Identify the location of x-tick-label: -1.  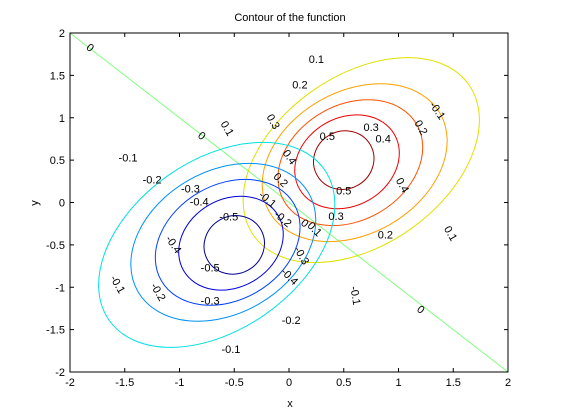
(180, 383).